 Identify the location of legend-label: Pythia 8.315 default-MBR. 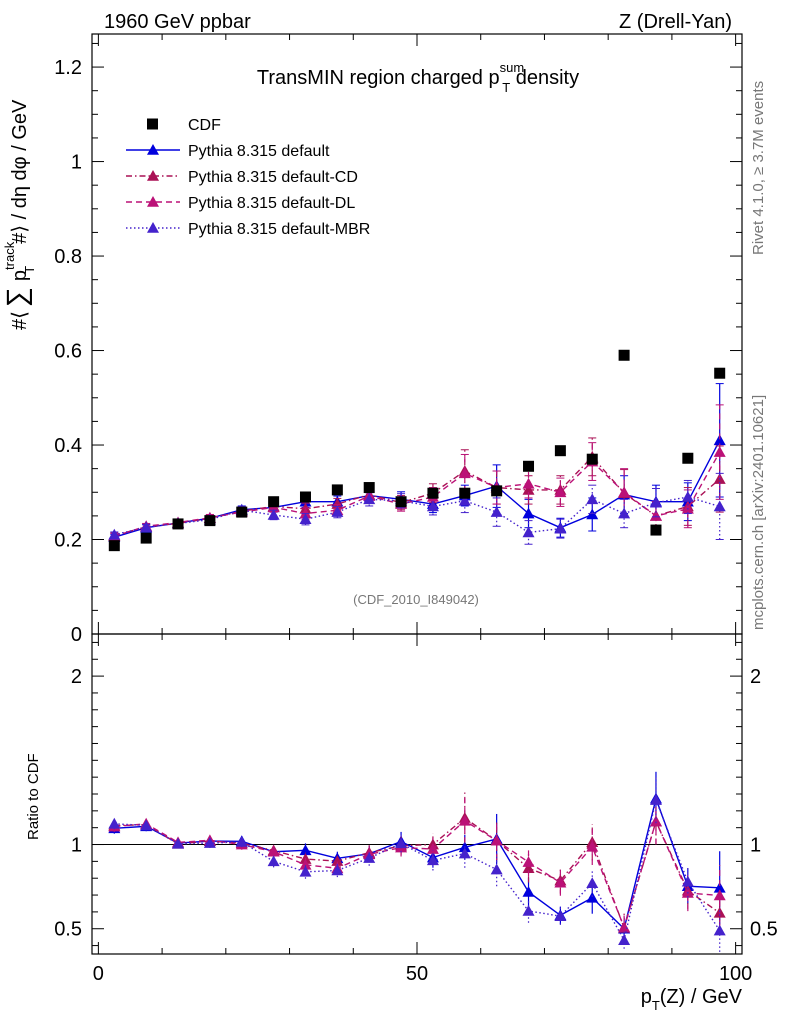
(279, 229).